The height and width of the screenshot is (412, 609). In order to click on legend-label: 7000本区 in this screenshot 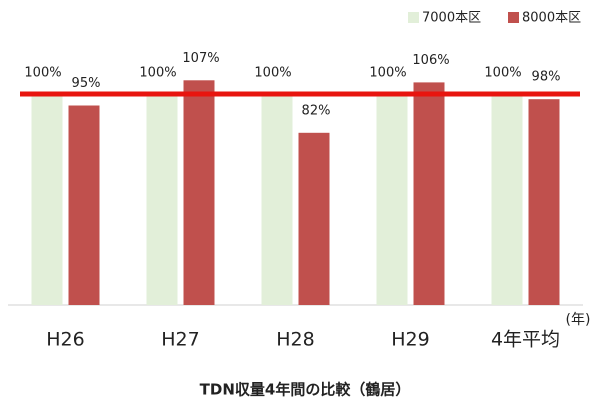, I will do `click(451, 18)`.